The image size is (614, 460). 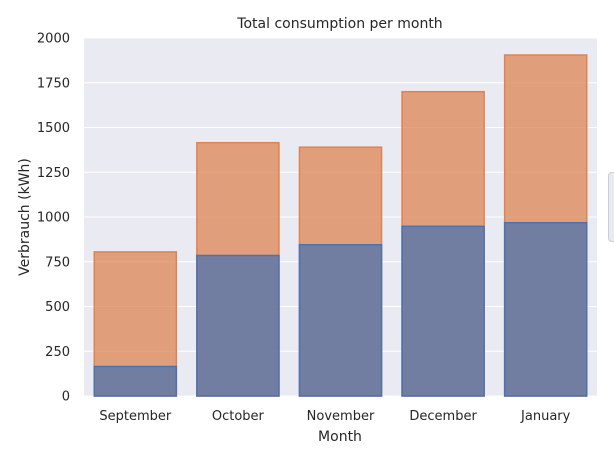 I want to click on bar-series2-september, so click(x=135, y=381).